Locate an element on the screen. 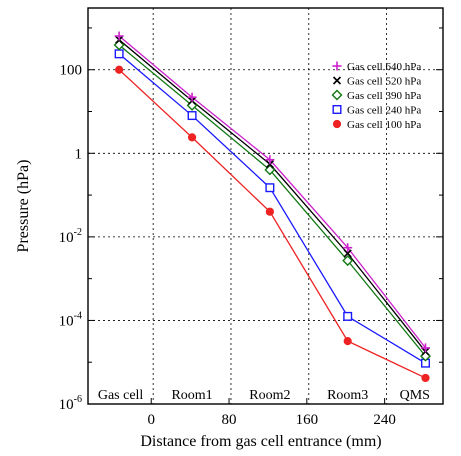 This screenshot has height=456, width=461. legend-label: Gas cell 640 hPa is located at coordinates (384, 67).